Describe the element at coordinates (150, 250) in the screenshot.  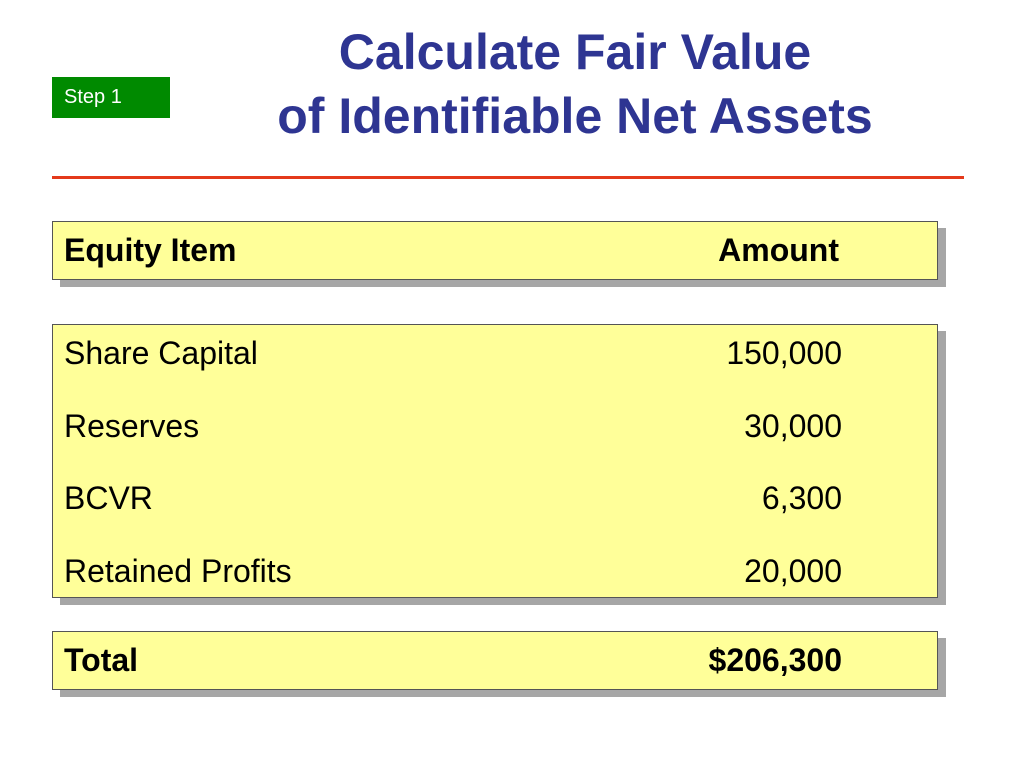
I see `column-header-equity-item: Equity Item` at that location.